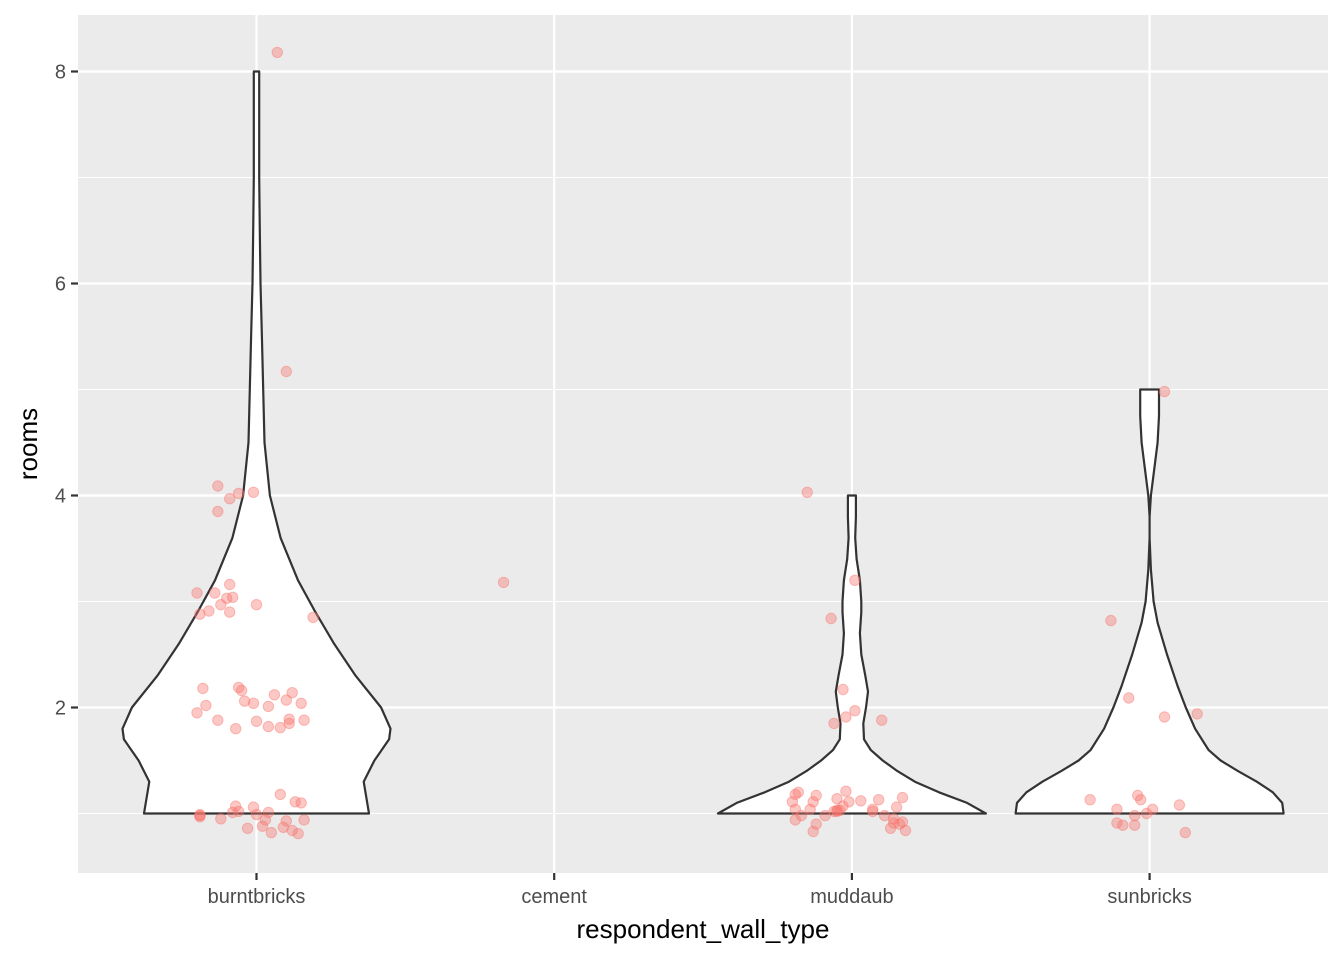 The height and width of the screenshot is (960, 1344). What do you see at coordinates (503, 582) in the screenshot?
I see `data-point-cement` at bounding box center [503, 582].